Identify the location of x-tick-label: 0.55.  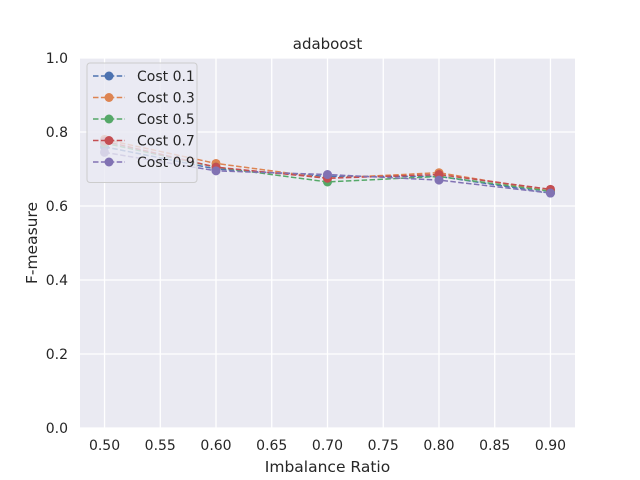
(160, 446).